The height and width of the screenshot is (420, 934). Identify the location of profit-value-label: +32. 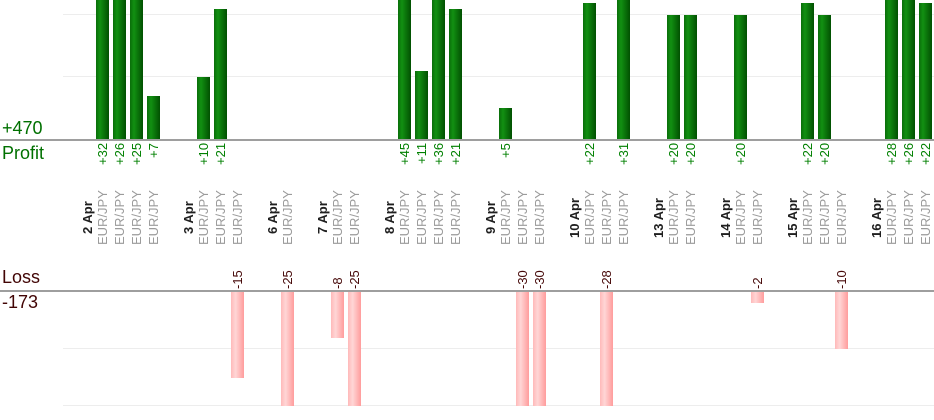
(102, 154).